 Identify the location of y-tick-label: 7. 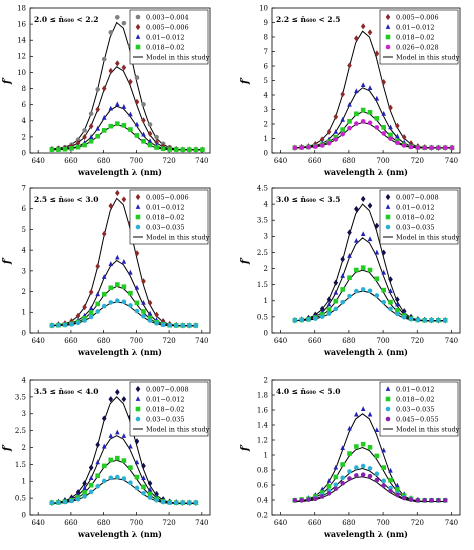
(266, 52).